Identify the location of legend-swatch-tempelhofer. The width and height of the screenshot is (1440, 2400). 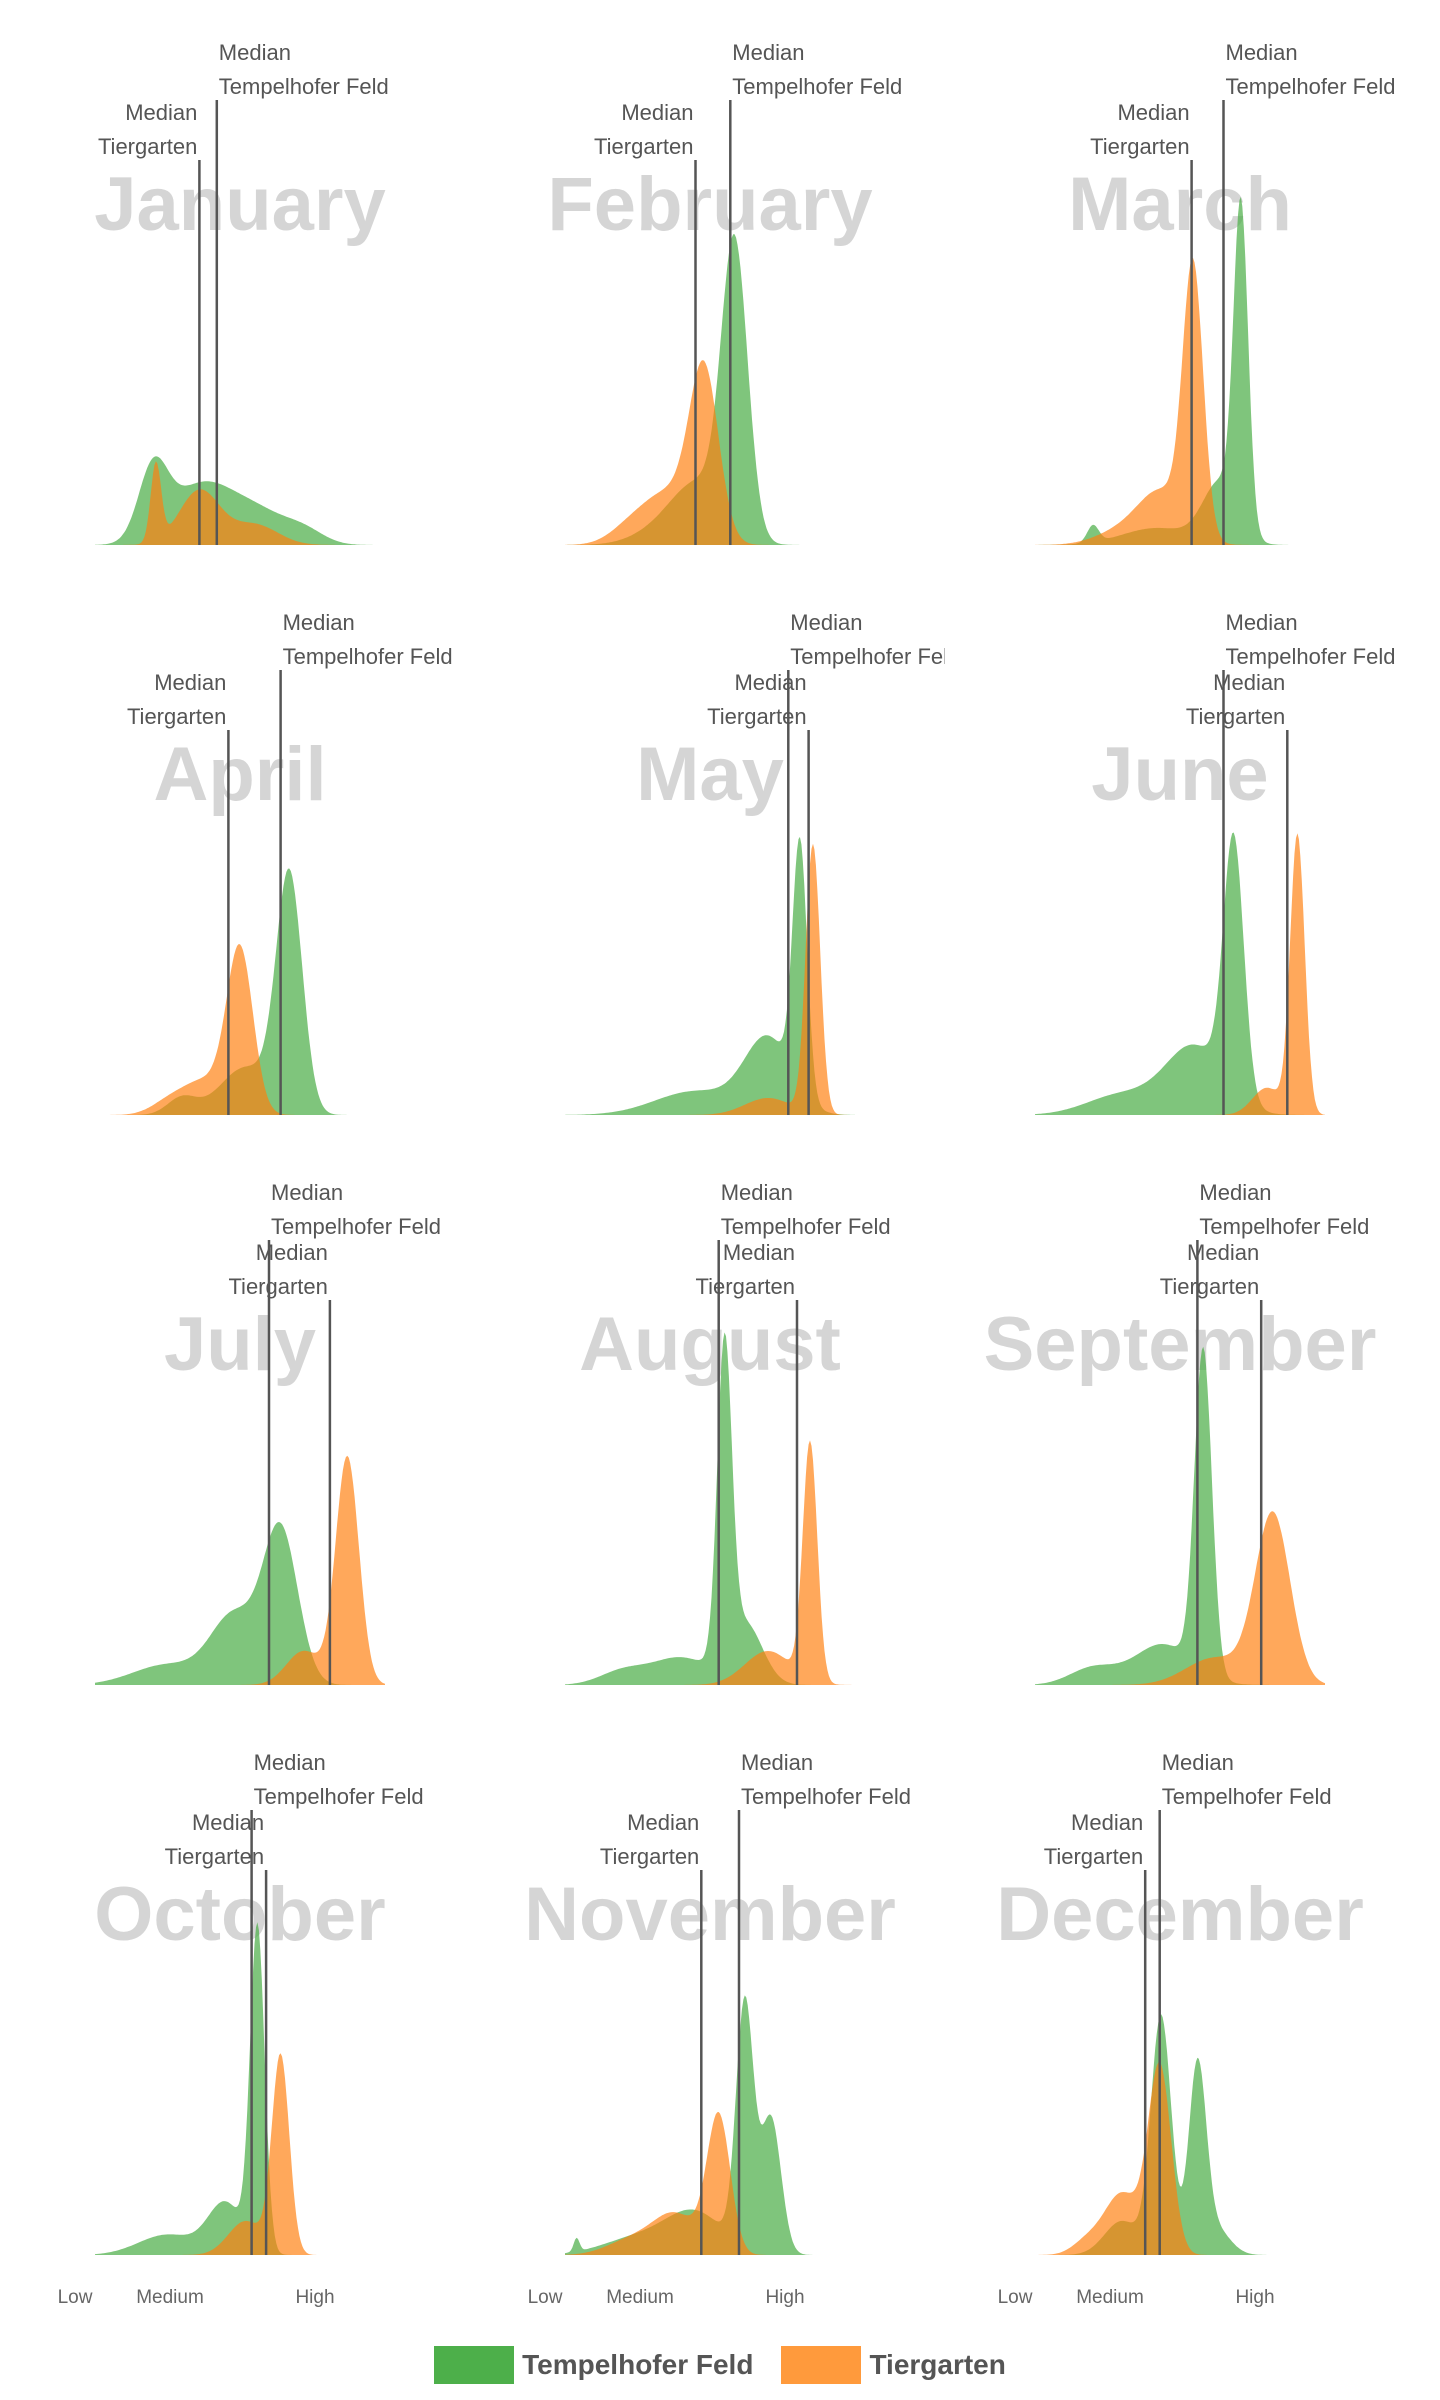
(474, 2365).